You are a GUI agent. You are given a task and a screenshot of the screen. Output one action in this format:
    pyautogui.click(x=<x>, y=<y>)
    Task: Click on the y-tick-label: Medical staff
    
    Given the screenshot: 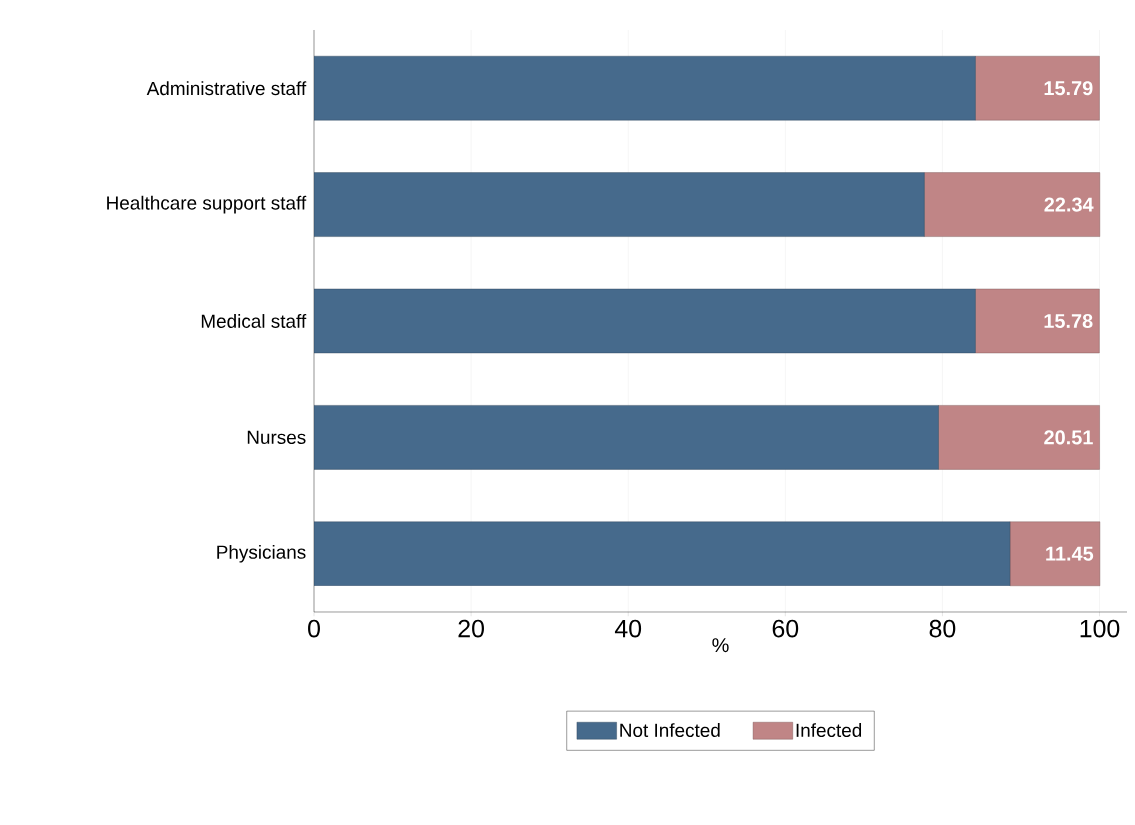 What is the action you would take?
    pyautogui.click(x=254, y=321)
    